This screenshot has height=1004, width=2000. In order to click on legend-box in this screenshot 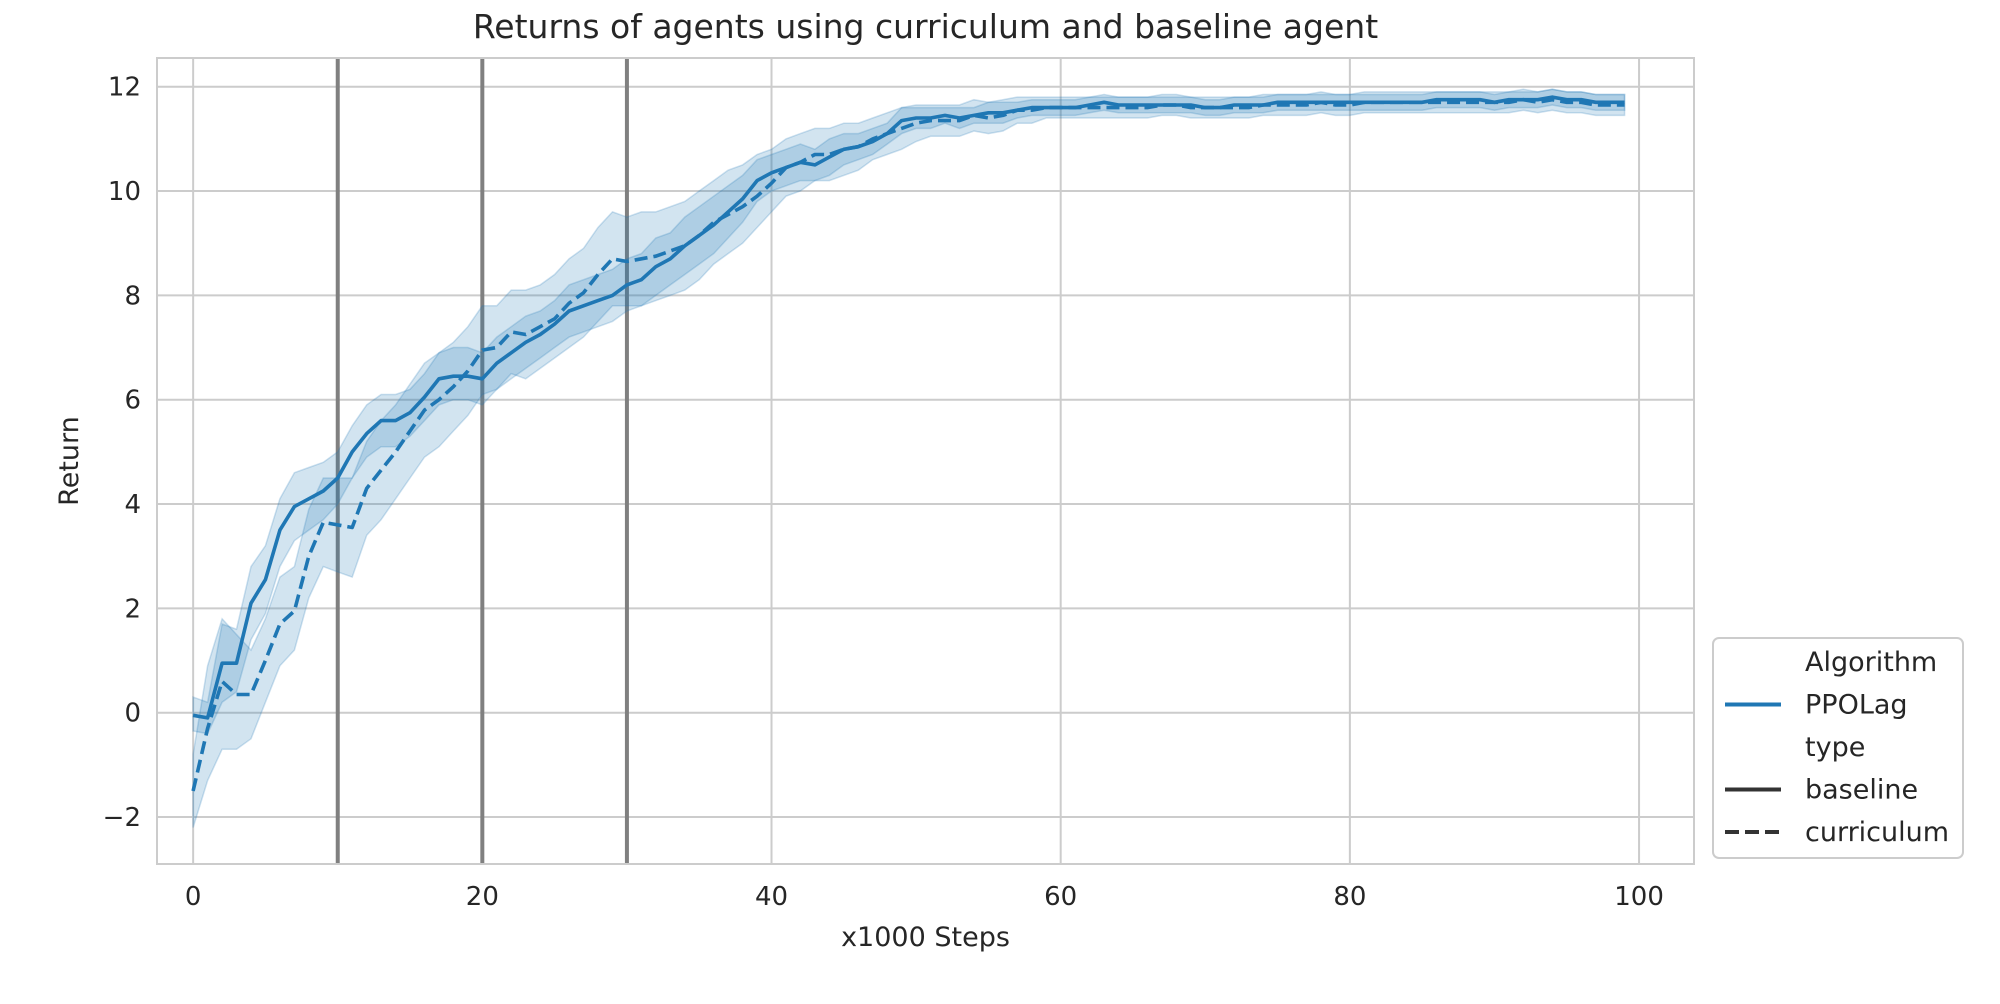, I will do `click(1838, 748)`.